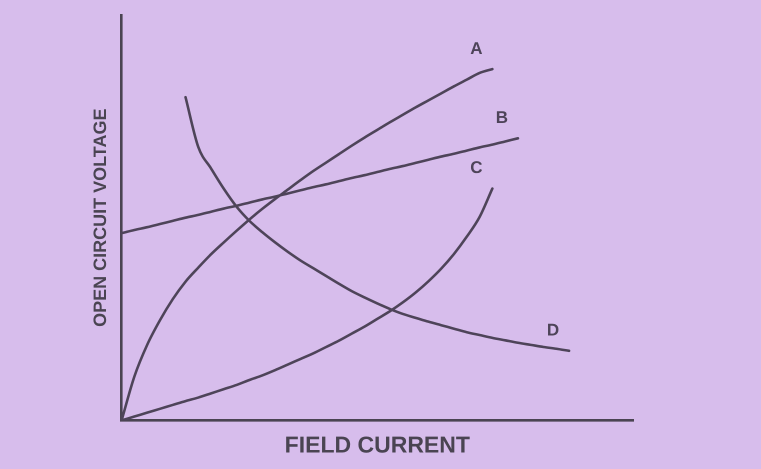  What do you see at coordinates (553, 330) in the screenshot?
I see `series-label: D` at bounding box center [553, 330].